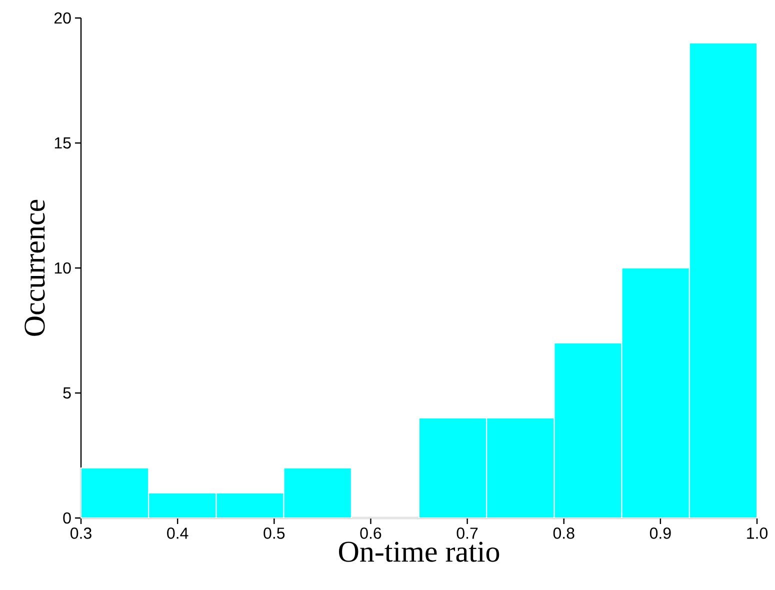  What do you see at coordinates (660, 533) in the screenshot?
I see `x-tick-label: 0.9` at bounding box center [660, 533].